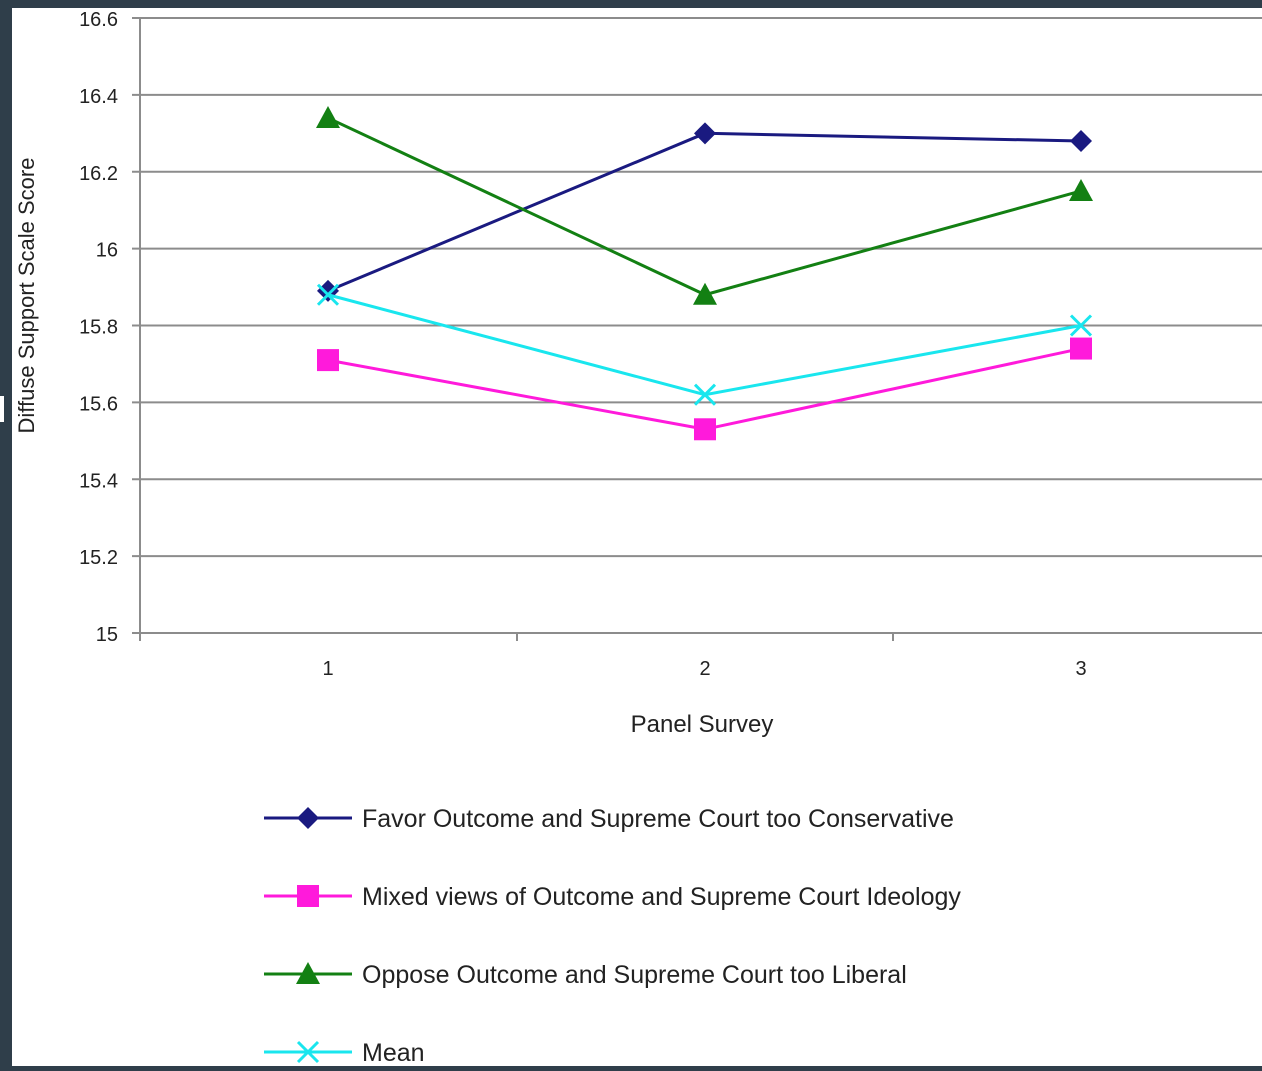 This screenshot has width=1262, height=1071. I want to click on legend-label: Mean, so click(393, 1052).